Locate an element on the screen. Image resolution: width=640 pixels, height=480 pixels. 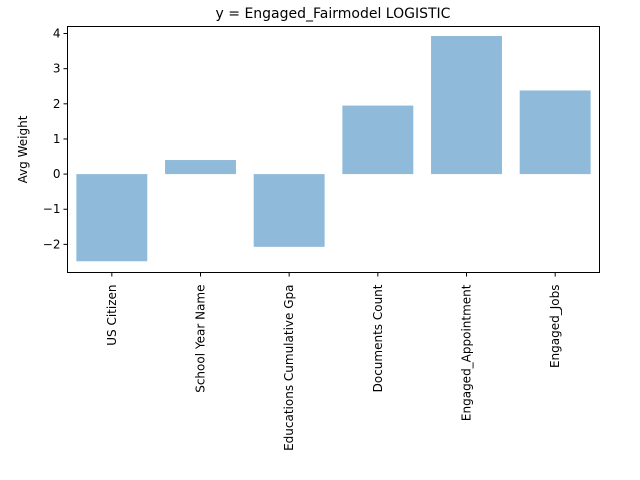
y-tick-label-6: 4 is located at coordinates (57, 34).